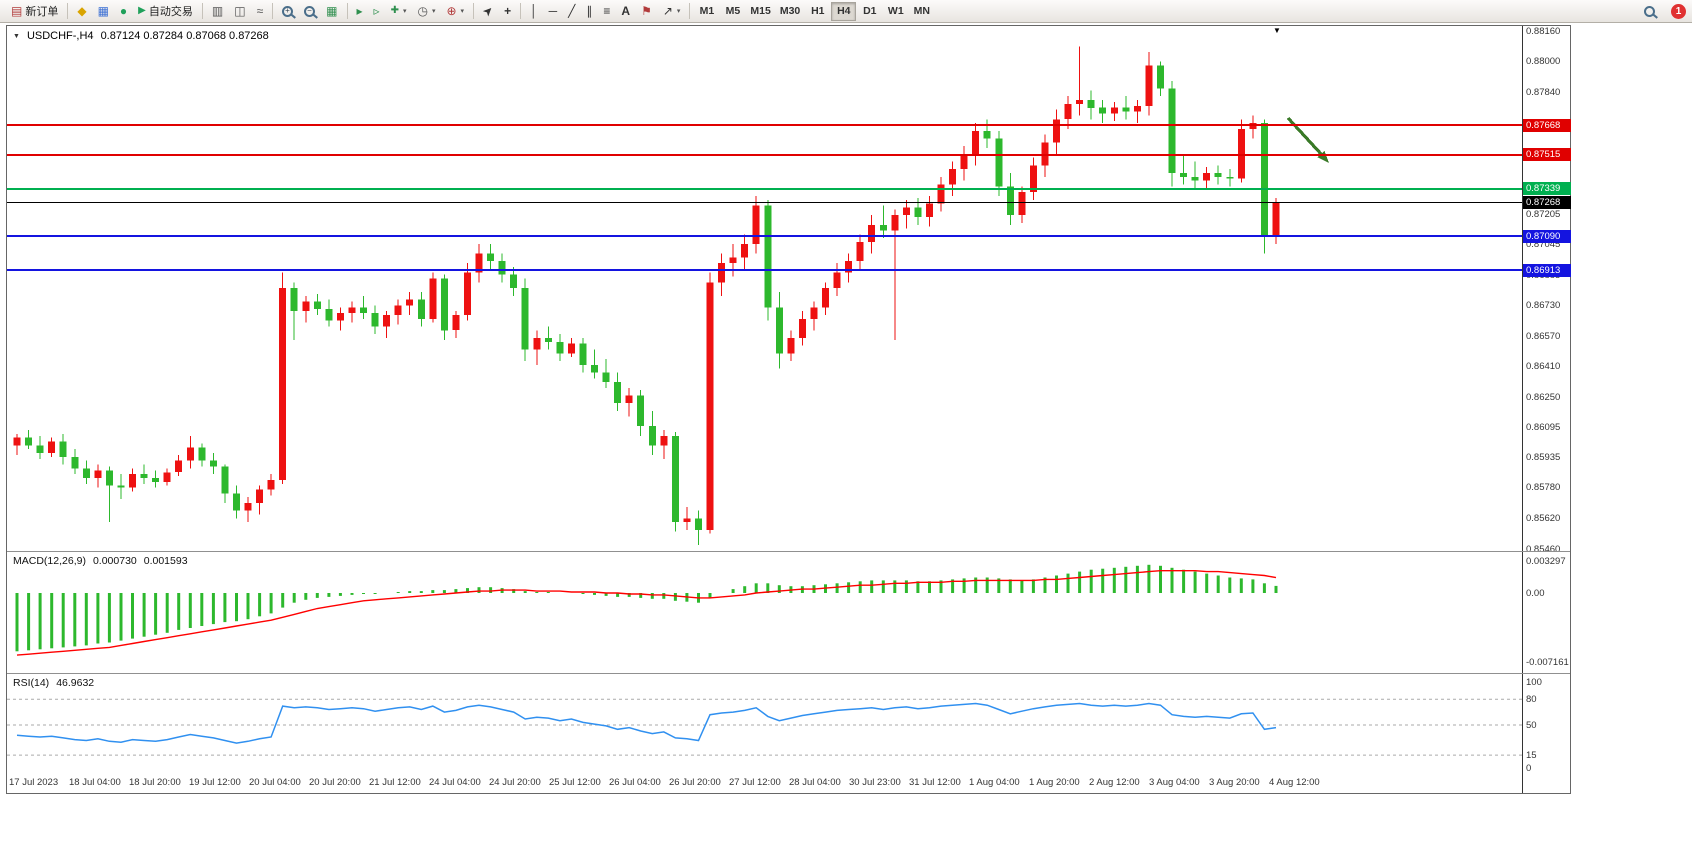 The width and height of the screenshot is (1692, 851). I want to click on hline-support-0.86913, so click(764, 270).